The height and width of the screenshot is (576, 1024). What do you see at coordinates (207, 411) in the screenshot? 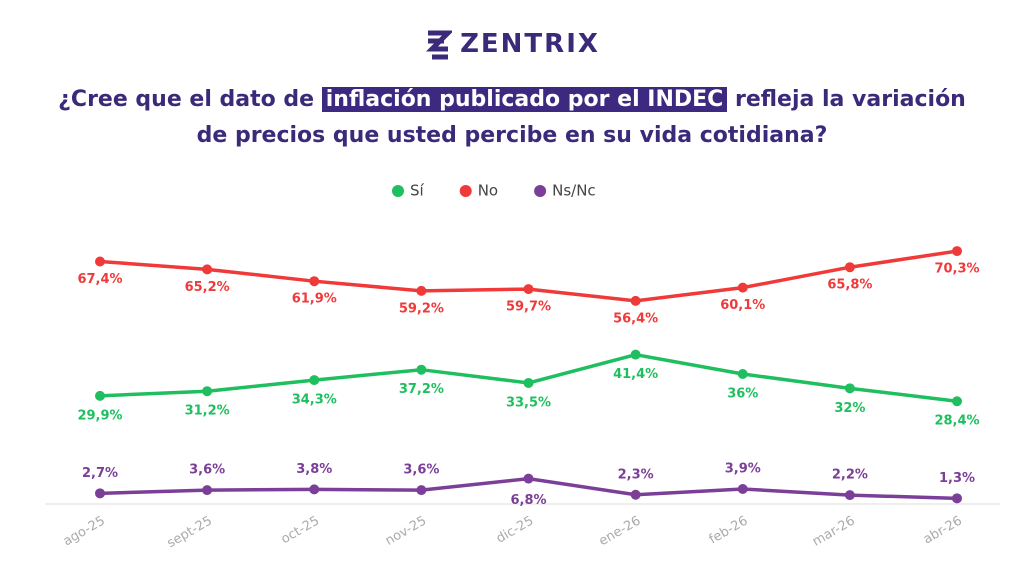
I see `data-label: 31,2%` at bounding box center [207, 411].